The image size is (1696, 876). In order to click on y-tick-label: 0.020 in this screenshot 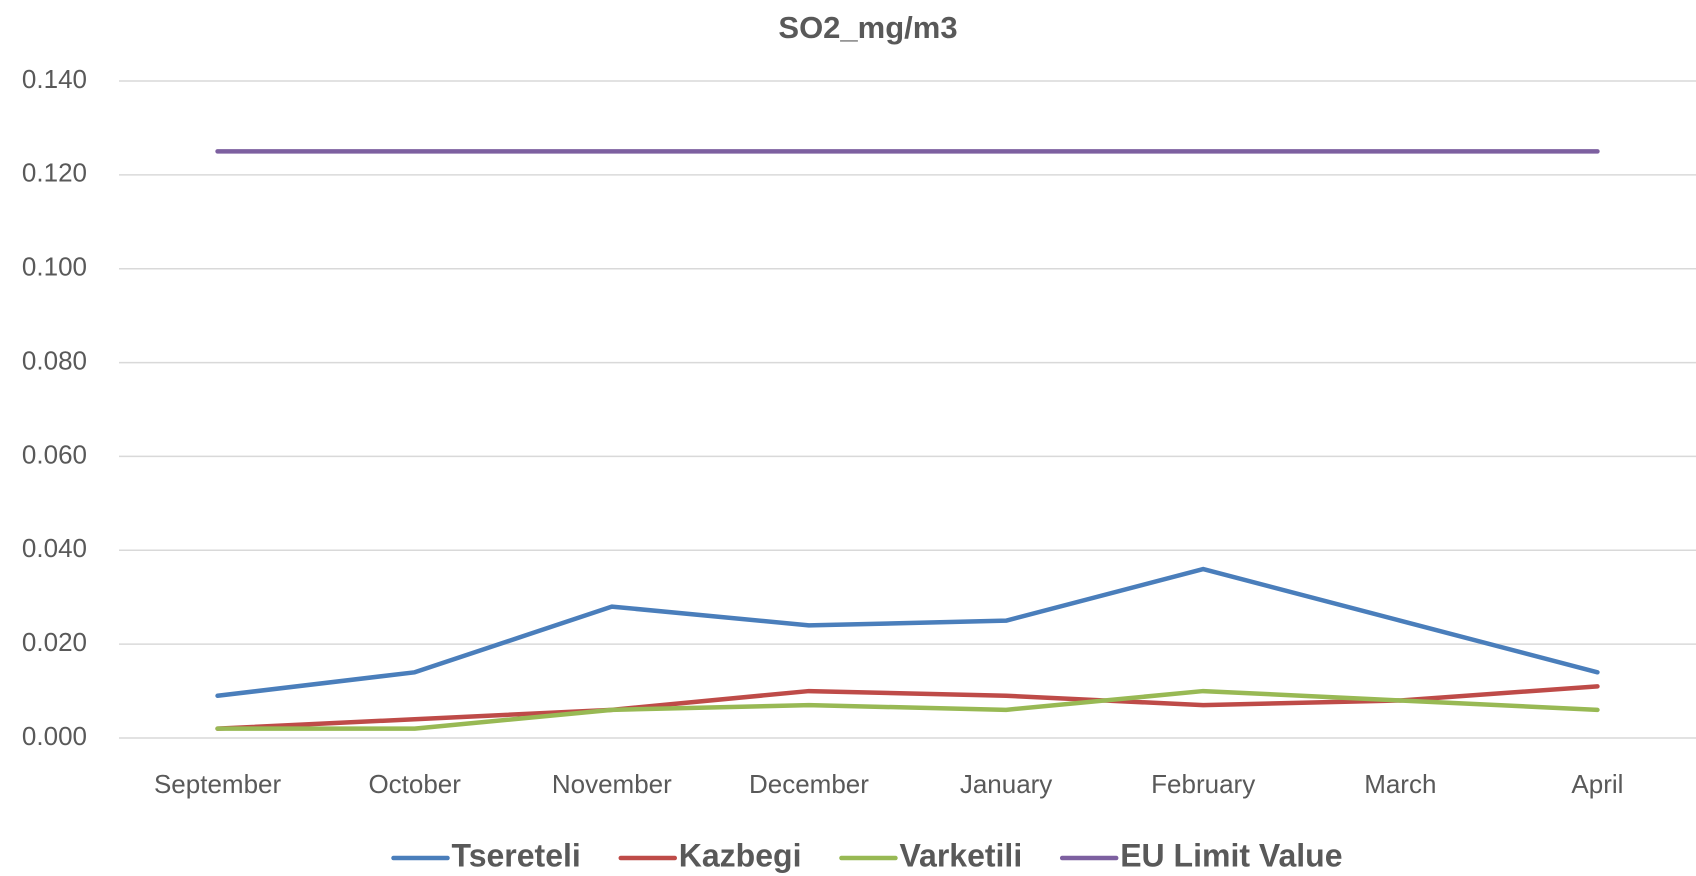, I will do `click(54, 642)`.